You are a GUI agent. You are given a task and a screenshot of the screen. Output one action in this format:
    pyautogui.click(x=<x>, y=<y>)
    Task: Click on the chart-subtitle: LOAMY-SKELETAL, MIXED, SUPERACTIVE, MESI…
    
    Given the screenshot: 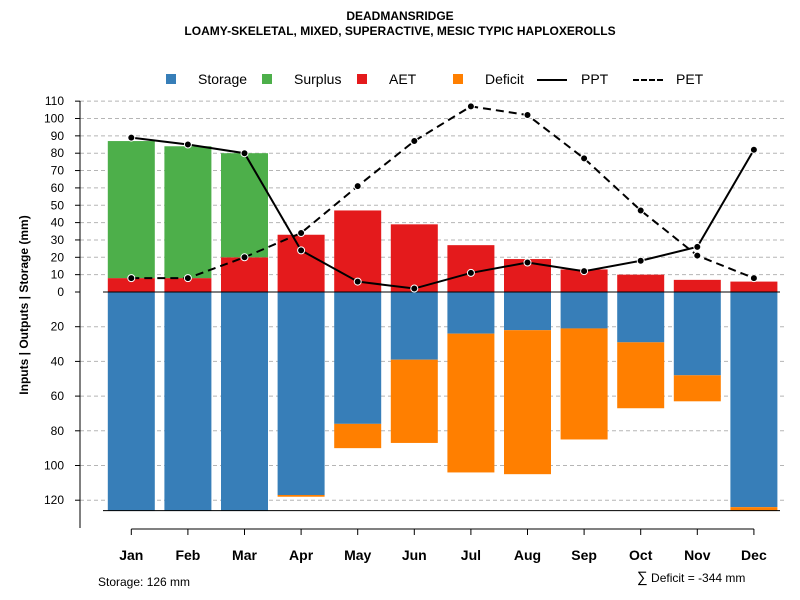 What is the action you would take?
    pyautogui.click(x=400, y=31)
    